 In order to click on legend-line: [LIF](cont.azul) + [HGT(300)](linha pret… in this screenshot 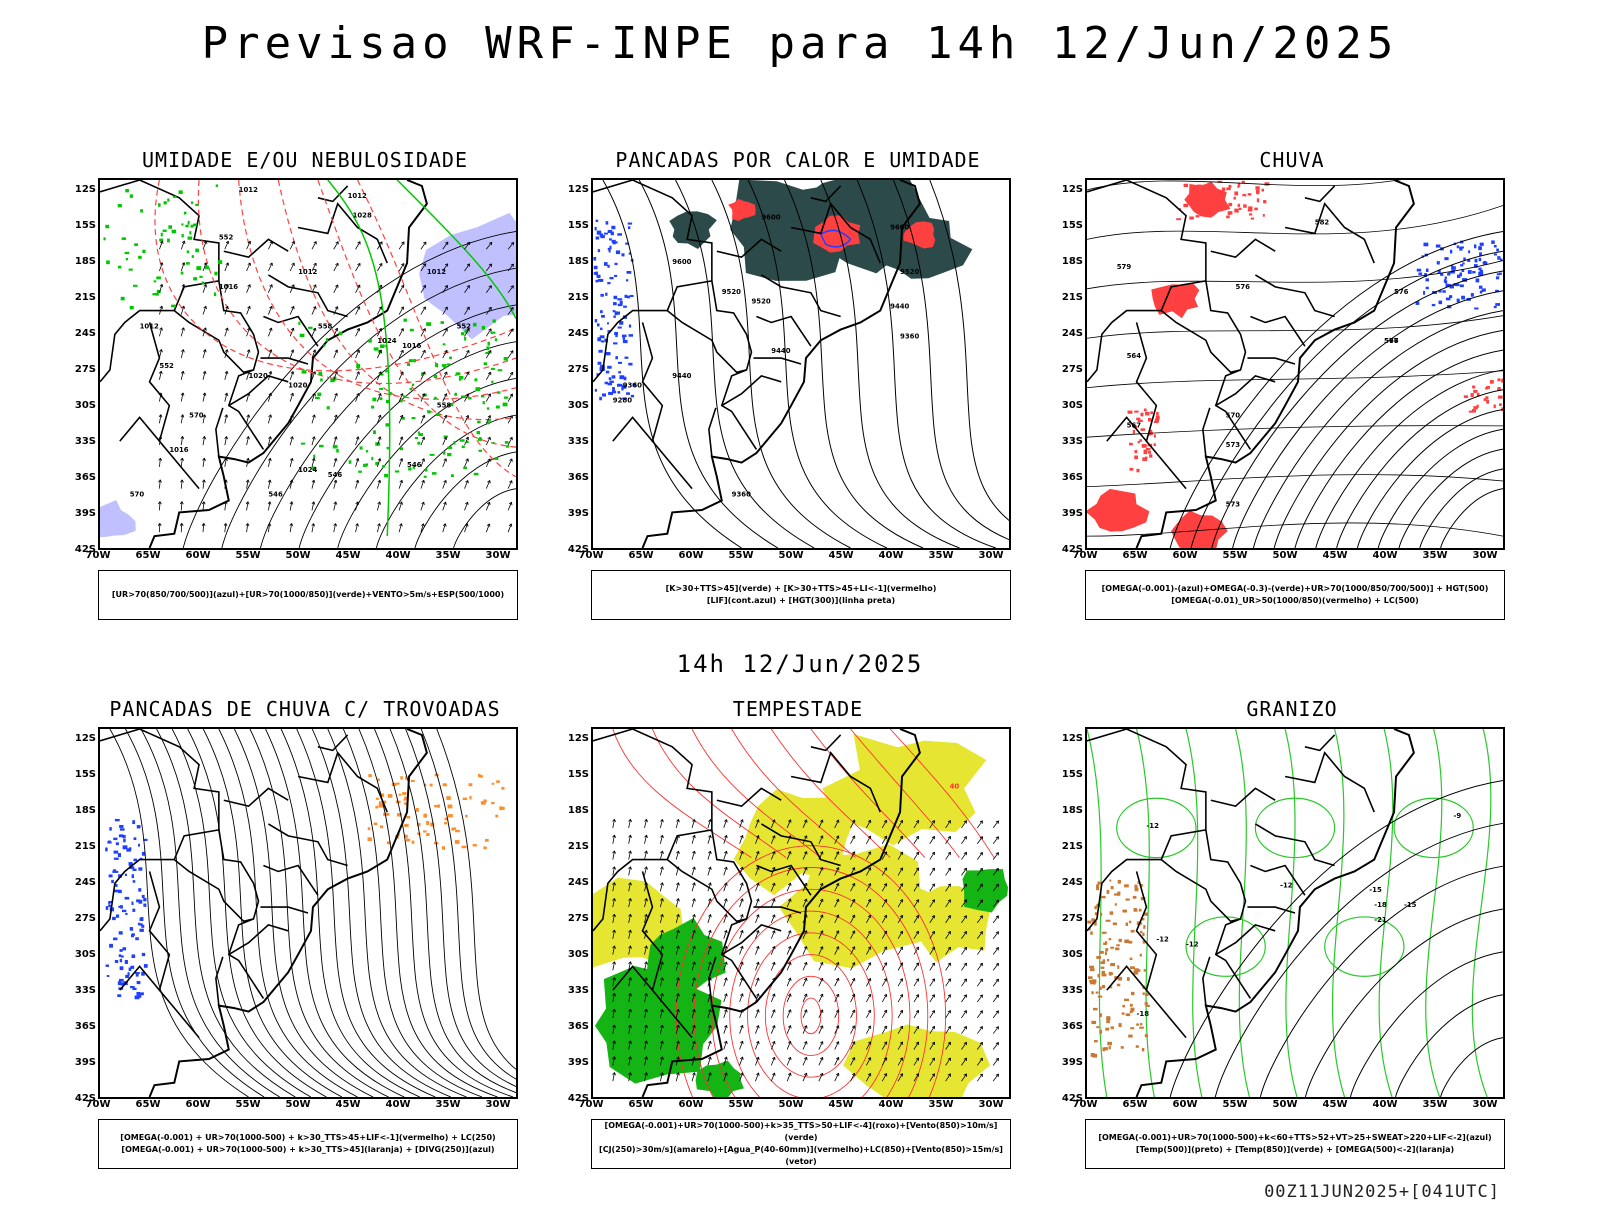, I will do `click(801, 601)`.